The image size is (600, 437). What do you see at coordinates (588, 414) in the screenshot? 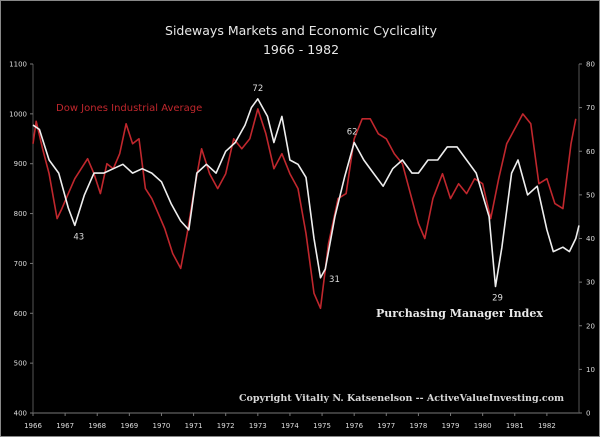
I see `right-y-tick-label: 0` at bounding box center [588, 414].